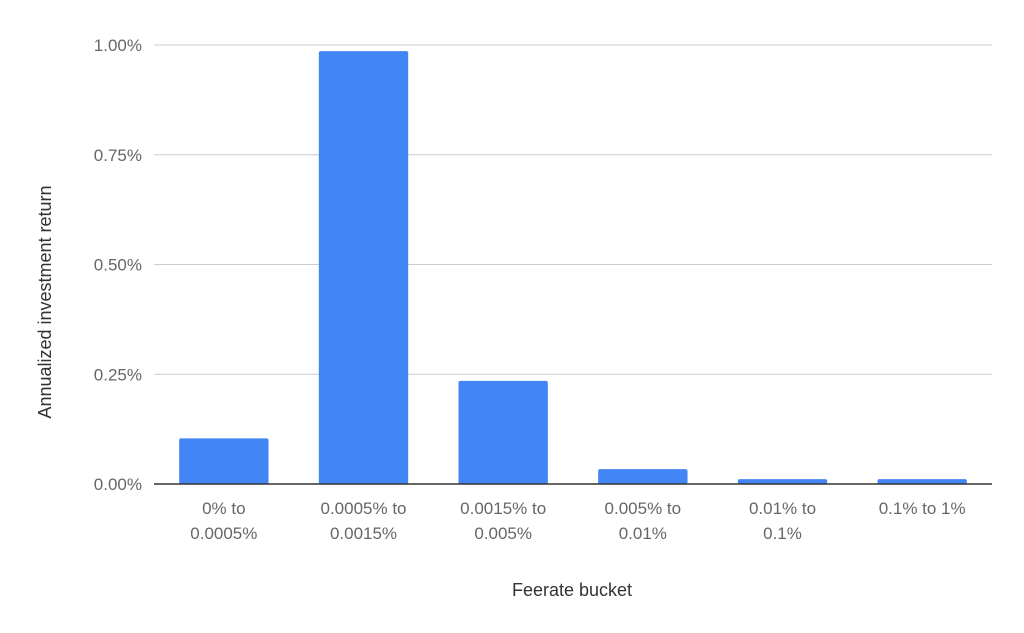  Describe the element at coordinates (643, 521) in the screenshot. I see `x-tick-label: 0.005% to 0.01%` at that location.